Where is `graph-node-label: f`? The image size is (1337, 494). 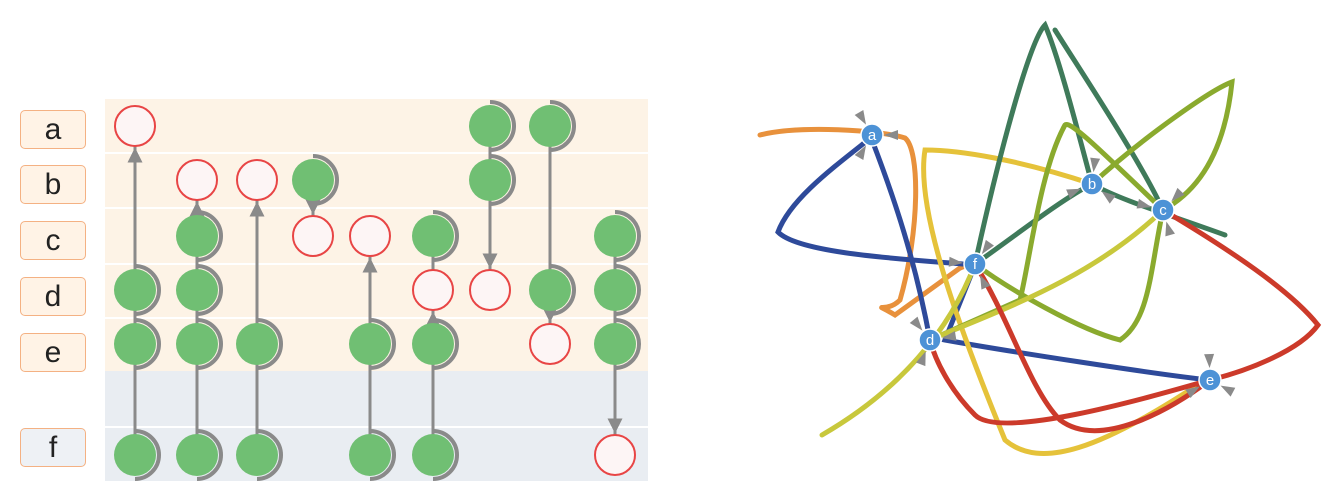
graph-node-label: f is located at coordinates (975, 264).